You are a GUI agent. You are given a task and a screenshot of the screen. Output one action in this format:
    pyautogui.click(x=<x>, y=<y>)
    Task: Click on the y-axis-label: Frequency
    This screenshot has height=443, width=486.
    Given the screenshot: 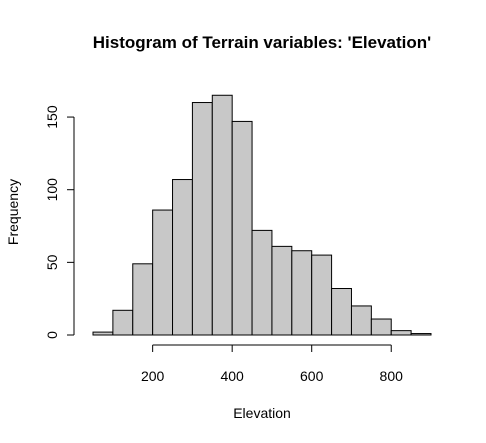 What is the action you would take?
    pyautogui.click(x=13, y=212)
    